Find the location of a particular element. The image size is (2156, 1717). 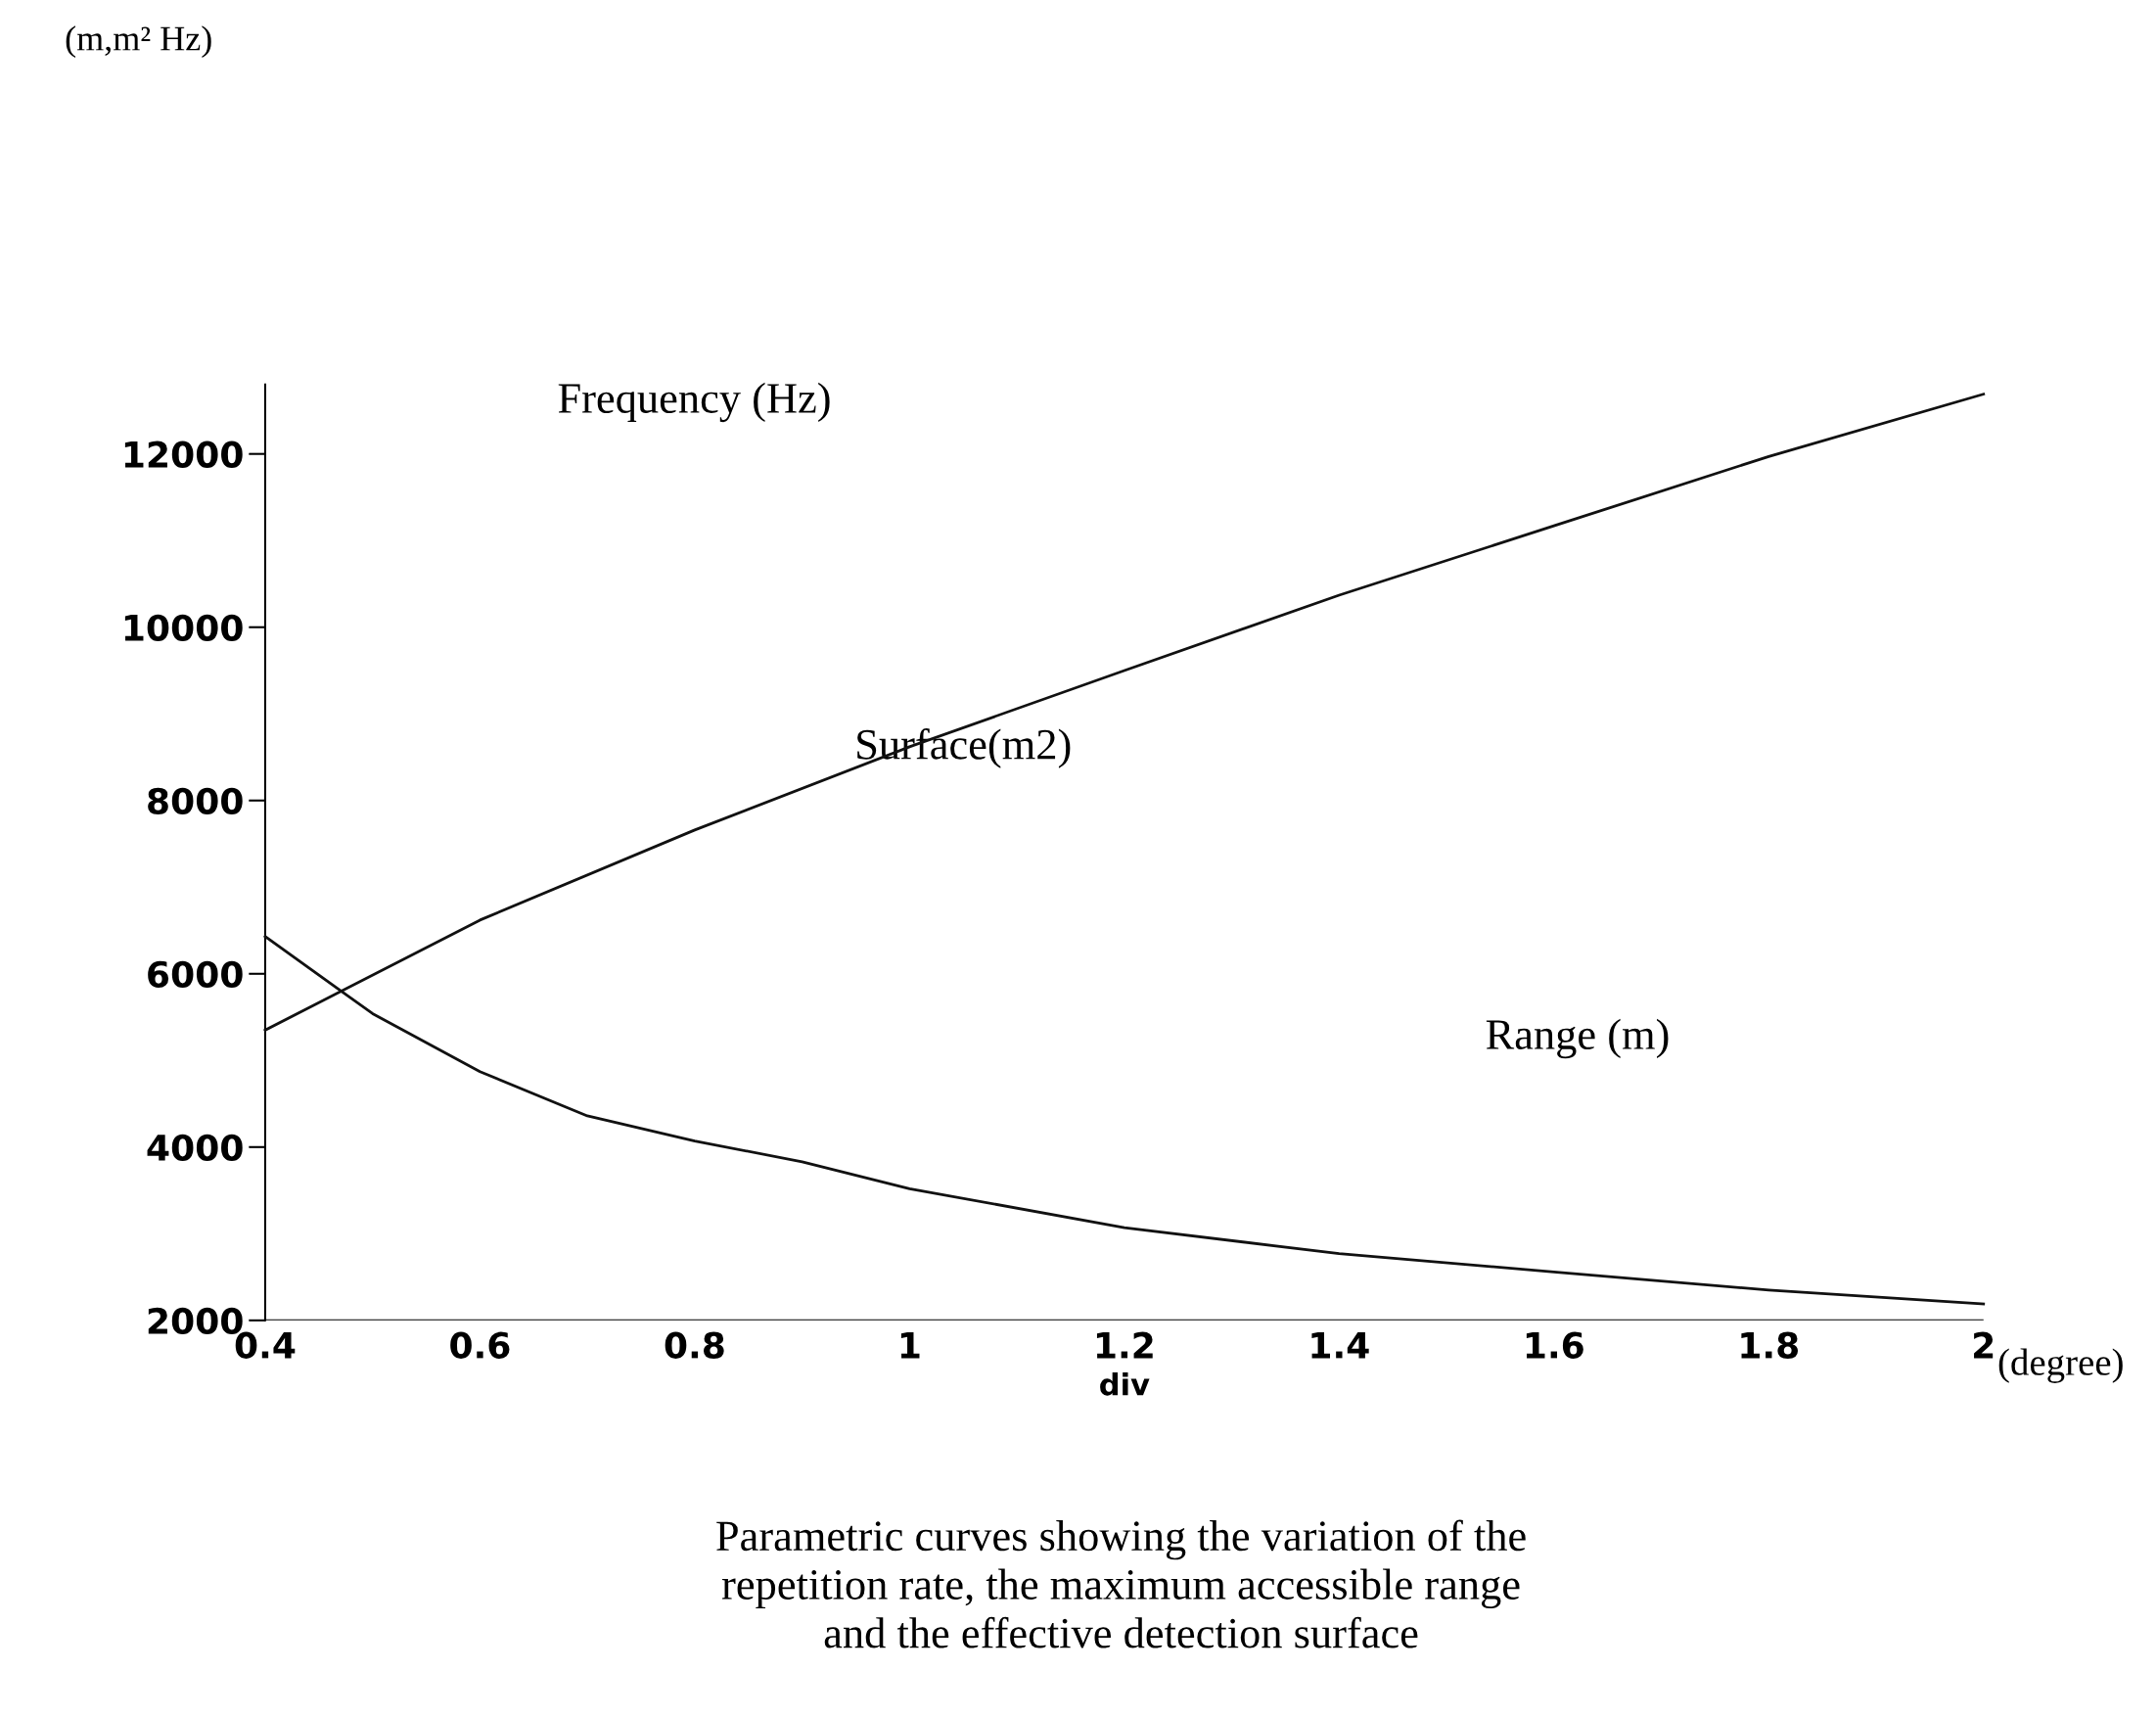

x-tick-label: 2 is located at coordinates (1984, 1345).